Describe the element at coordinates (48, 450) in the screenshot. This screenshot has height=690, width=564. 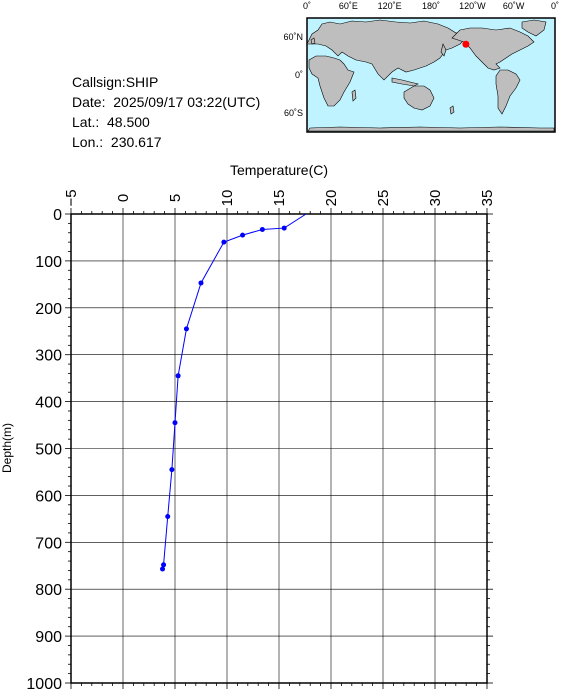
I see `y-tick-label: 500` at that location.